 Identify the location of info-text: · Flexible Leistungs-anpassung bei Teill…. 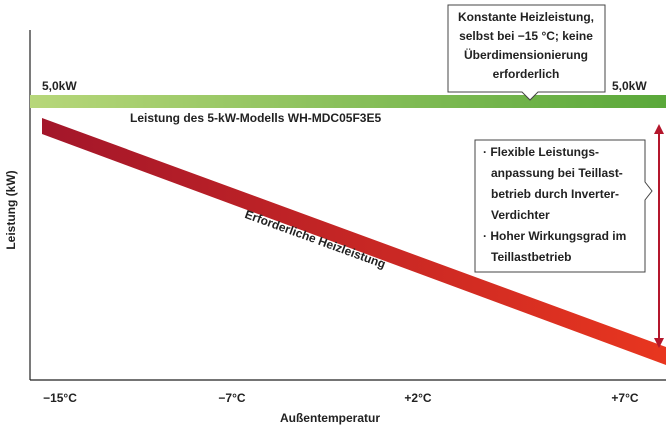
(554, 204).